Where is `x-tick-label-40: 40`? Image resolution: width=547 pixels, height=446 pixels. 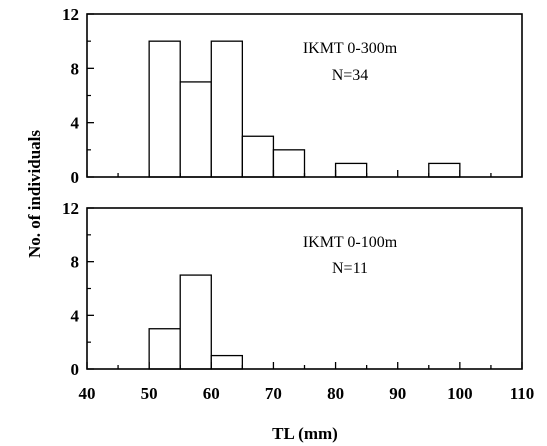
x-tick-label-40: 40 is located at coordinates (87, 393).